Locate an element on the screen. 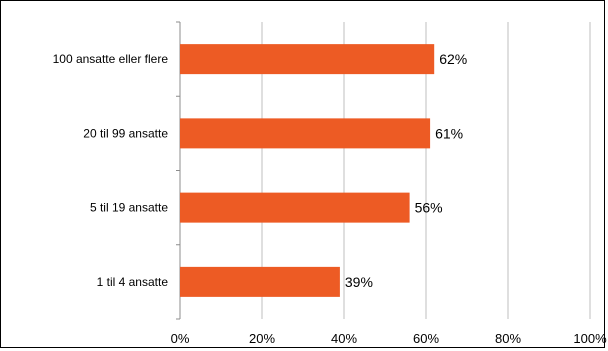 Image resolution: width=608 pixels, height=351 pixels. data-label: 39% is located at coordinates (359, 282).